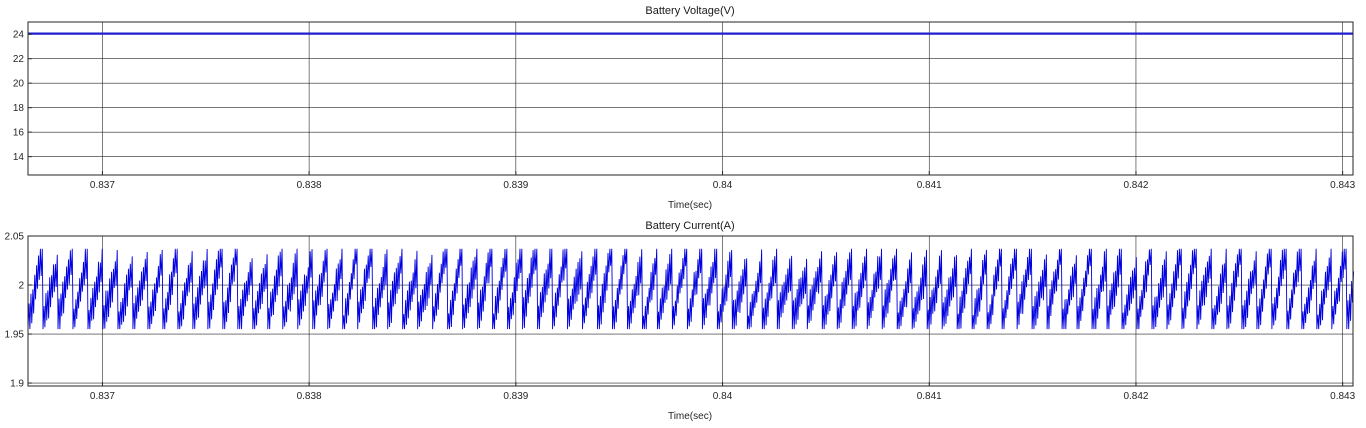 This screenshot has width=1366, height=428. What do you see at coordinates (21, 286) in the screenshot?
I see `current-y-tick-label: 2` at bounding box center [21, 286].